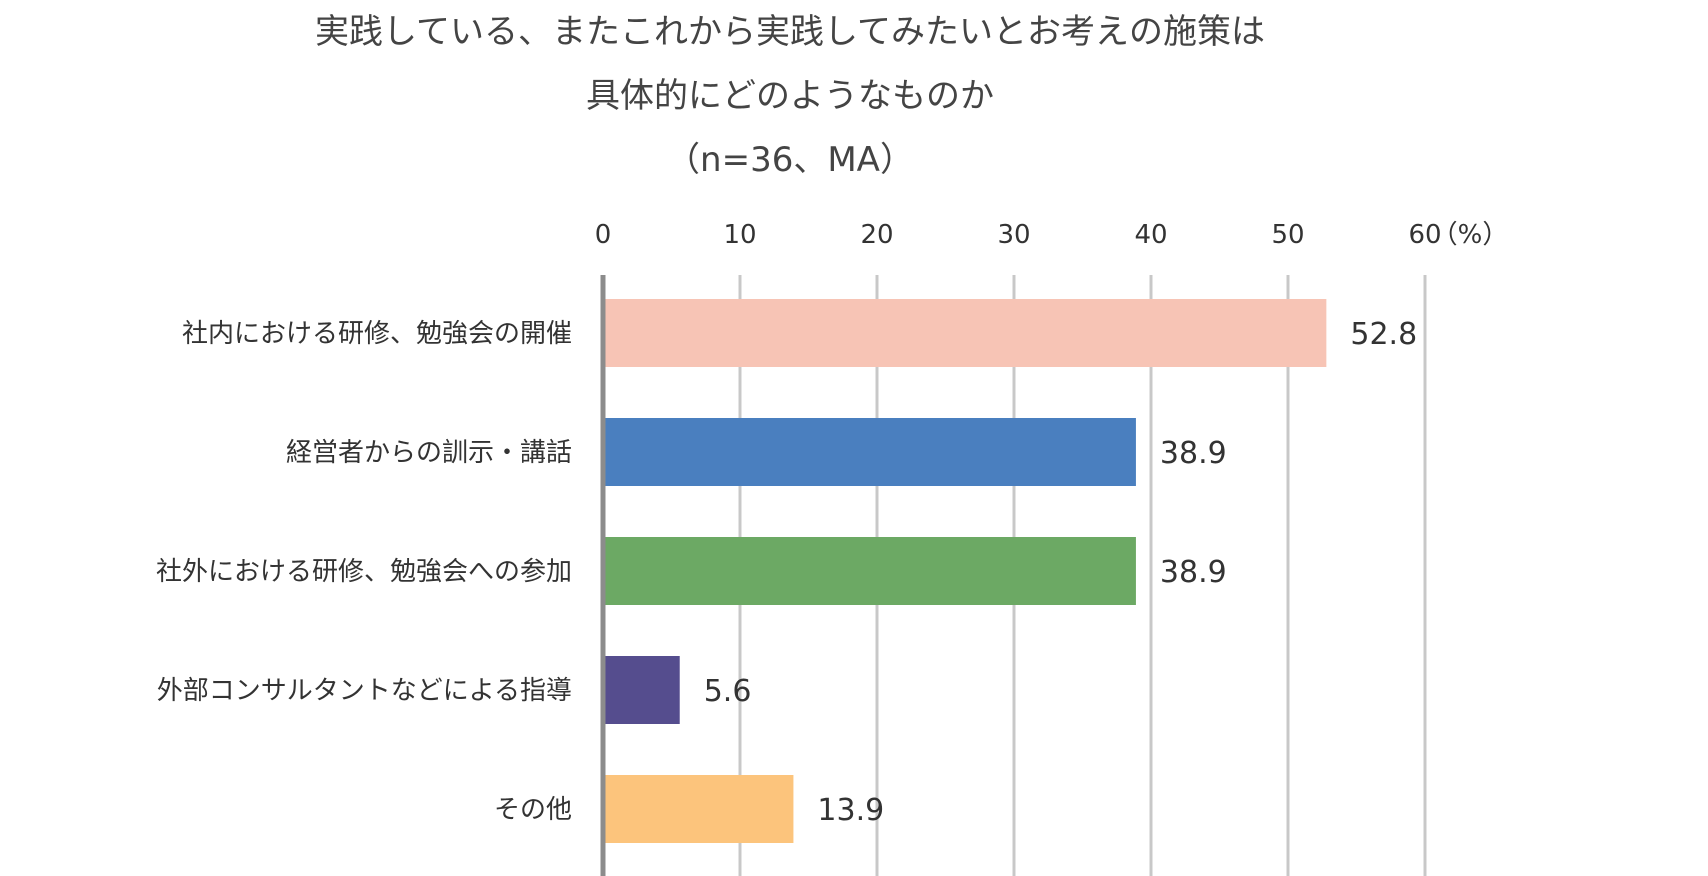 The height and width of the screenshot is (876, 1708). What do you see at coordinates (739, 235) in the screenshot?
I see `x-tick-label-10: 10` at bounding box center [739, 235].